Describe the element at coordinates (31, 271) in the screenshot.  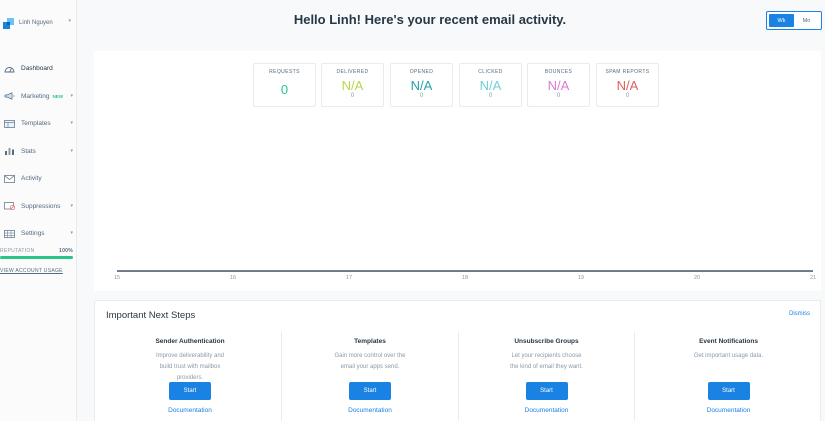
I see `view-account-usage-link: VIEW ACCOUNT USAGE` at that location.